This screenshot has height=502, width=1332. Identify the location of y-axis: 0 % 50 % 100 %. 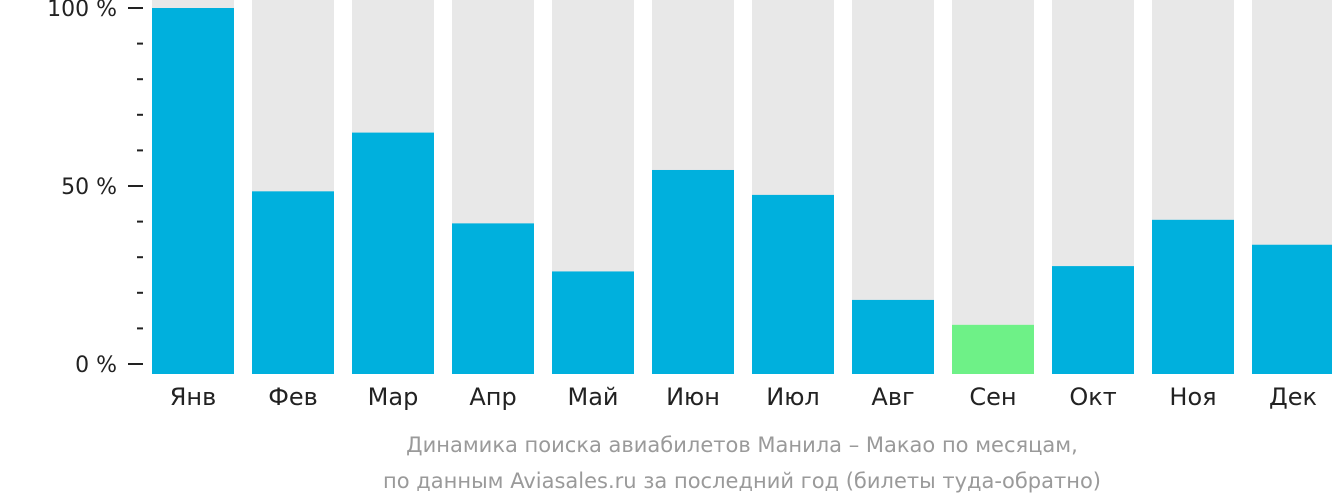
(95, 189).